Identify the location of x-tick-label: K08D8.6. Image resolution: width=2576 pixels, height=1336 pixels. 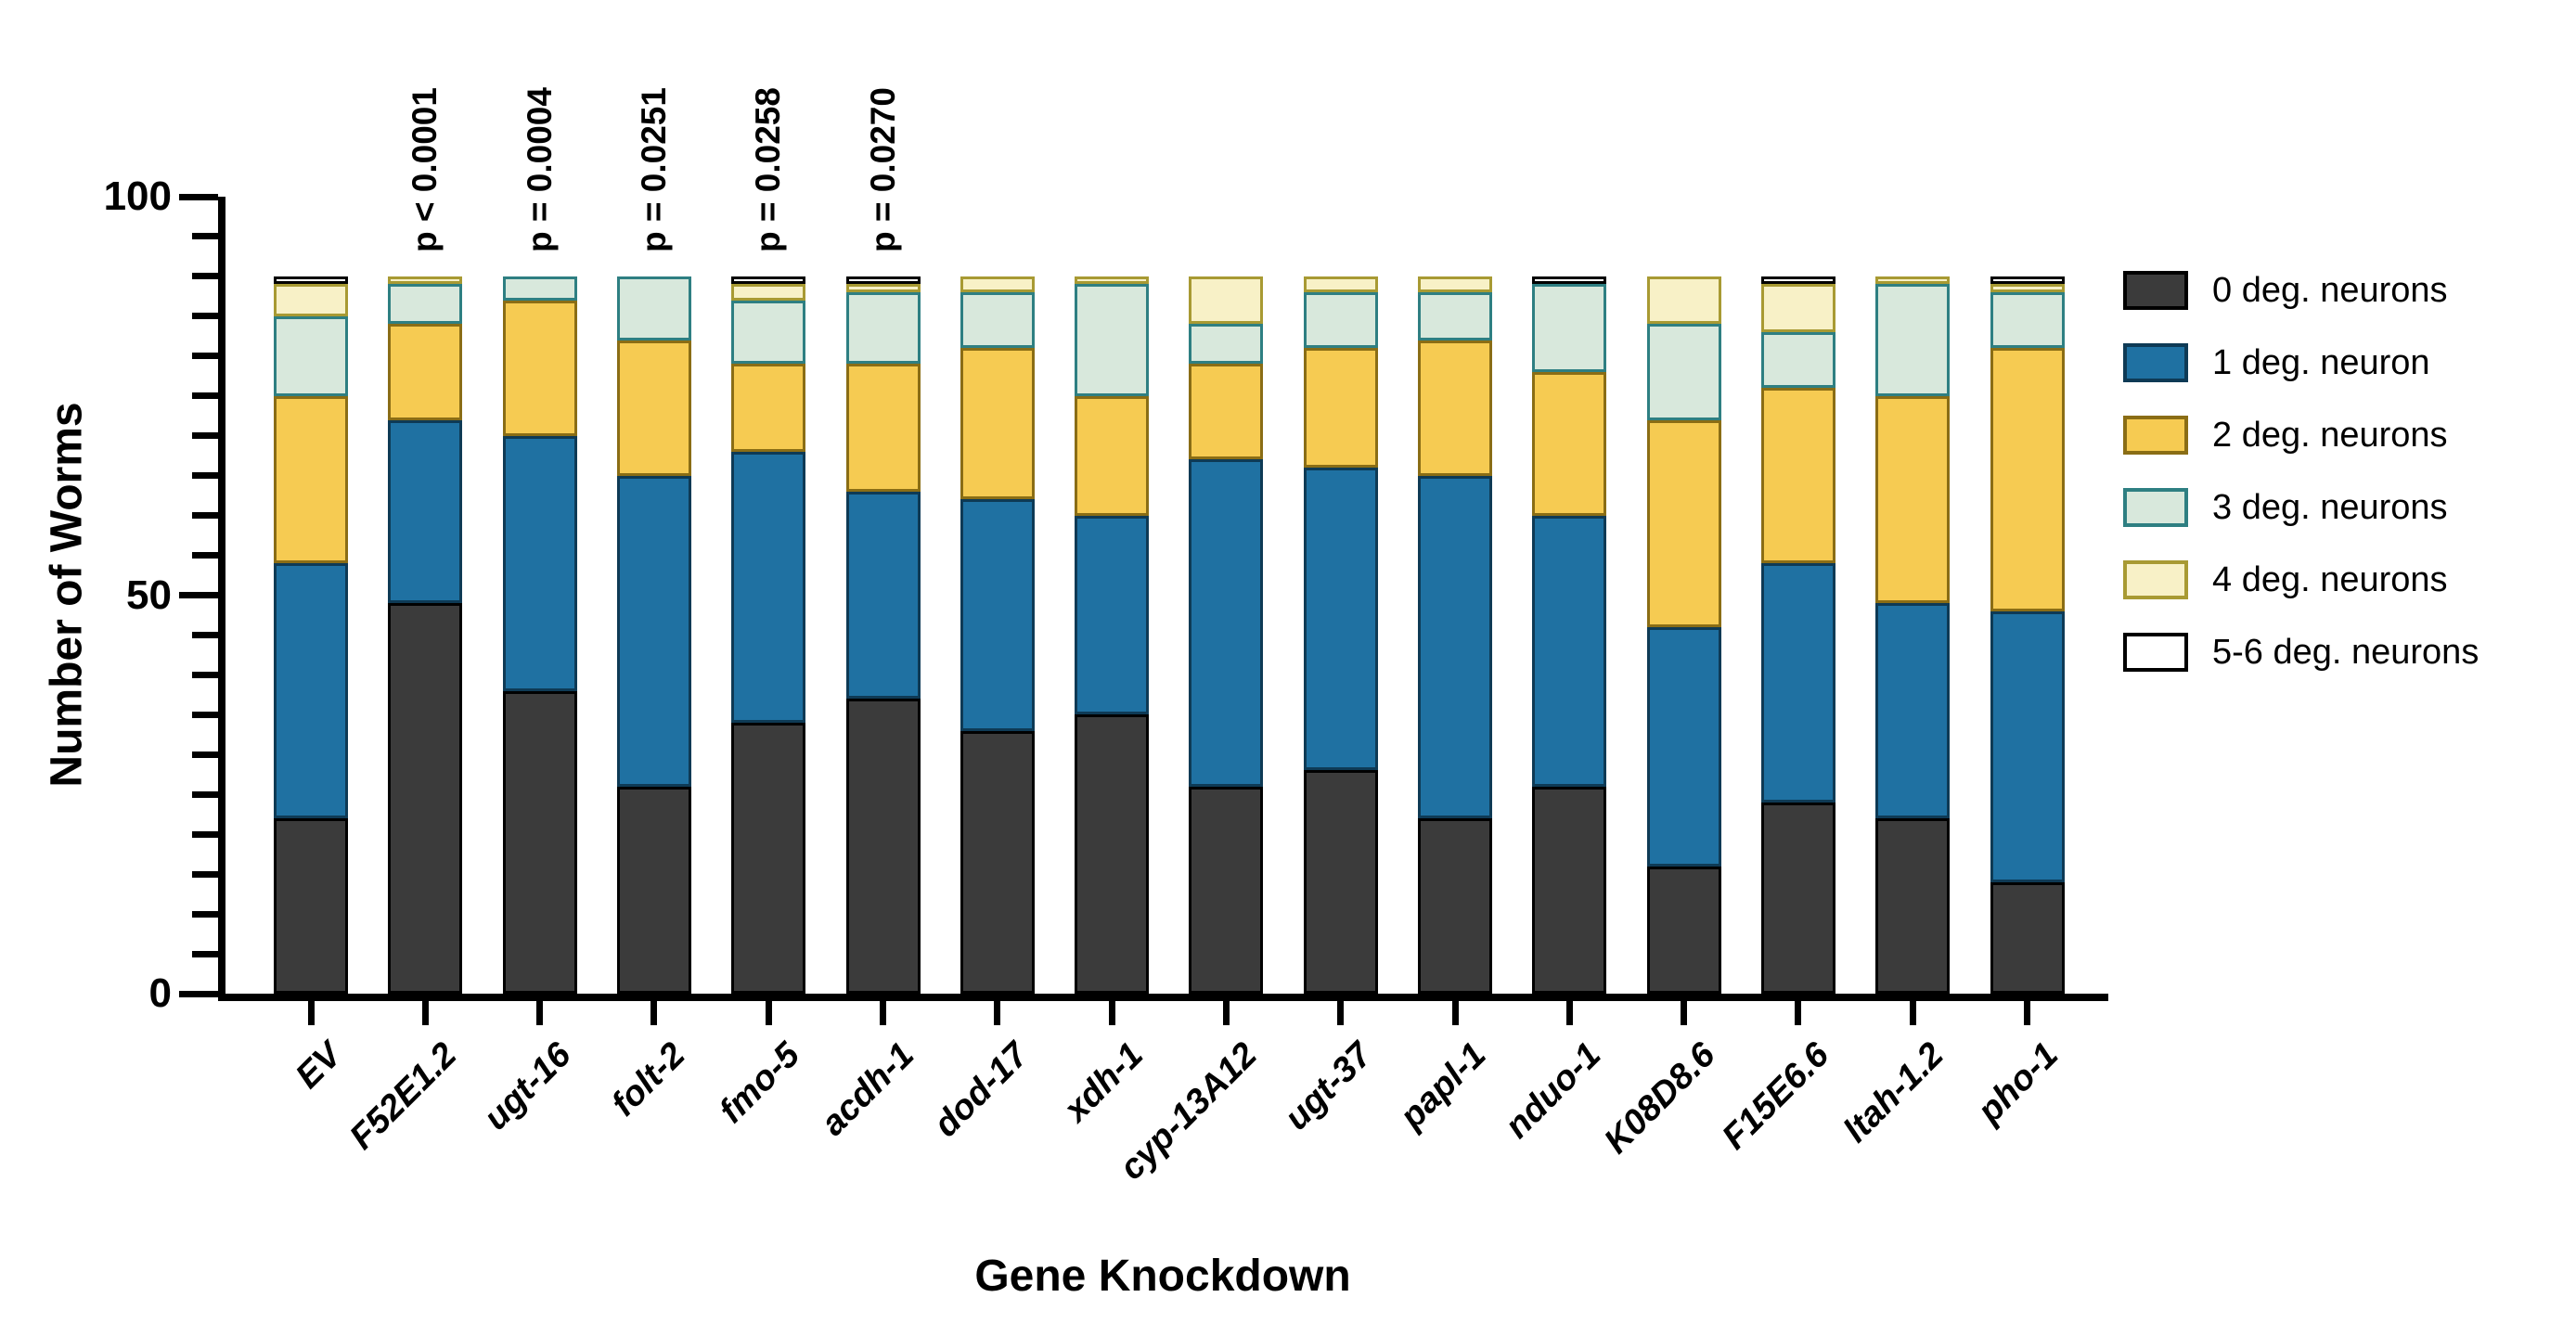
(1659, 1098).